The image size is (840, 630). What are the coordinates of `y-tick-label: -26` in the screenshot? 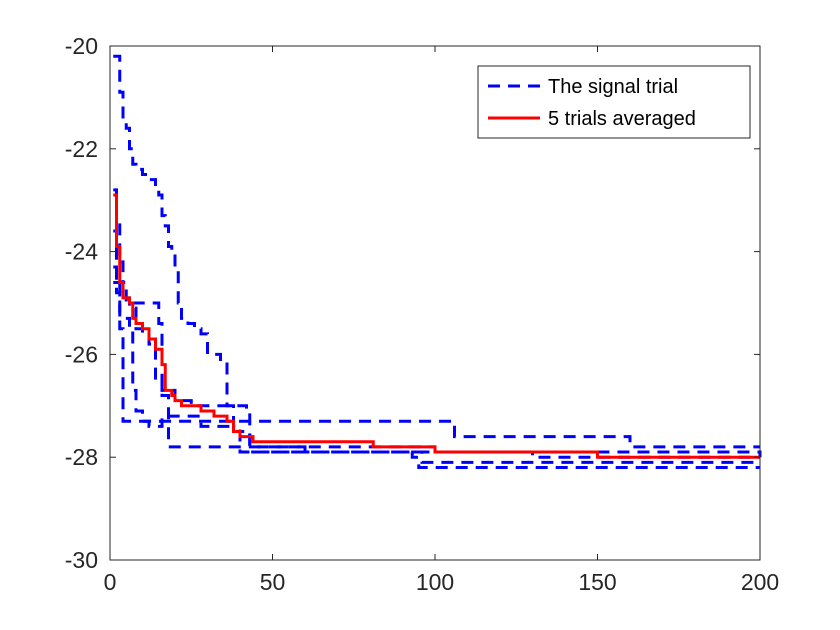 It's located at (81, 354).